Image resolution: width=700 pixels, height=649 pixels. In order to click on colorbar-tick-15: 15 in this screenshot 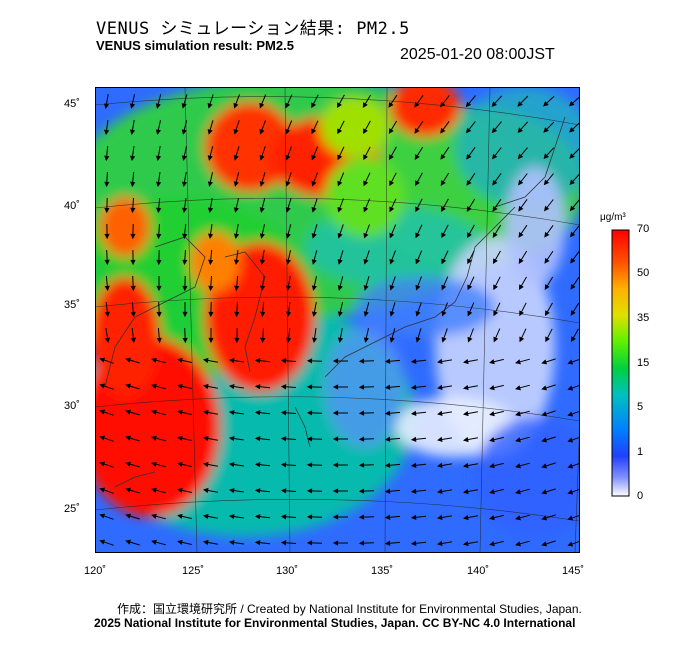, I will do `click(643, 363)`.